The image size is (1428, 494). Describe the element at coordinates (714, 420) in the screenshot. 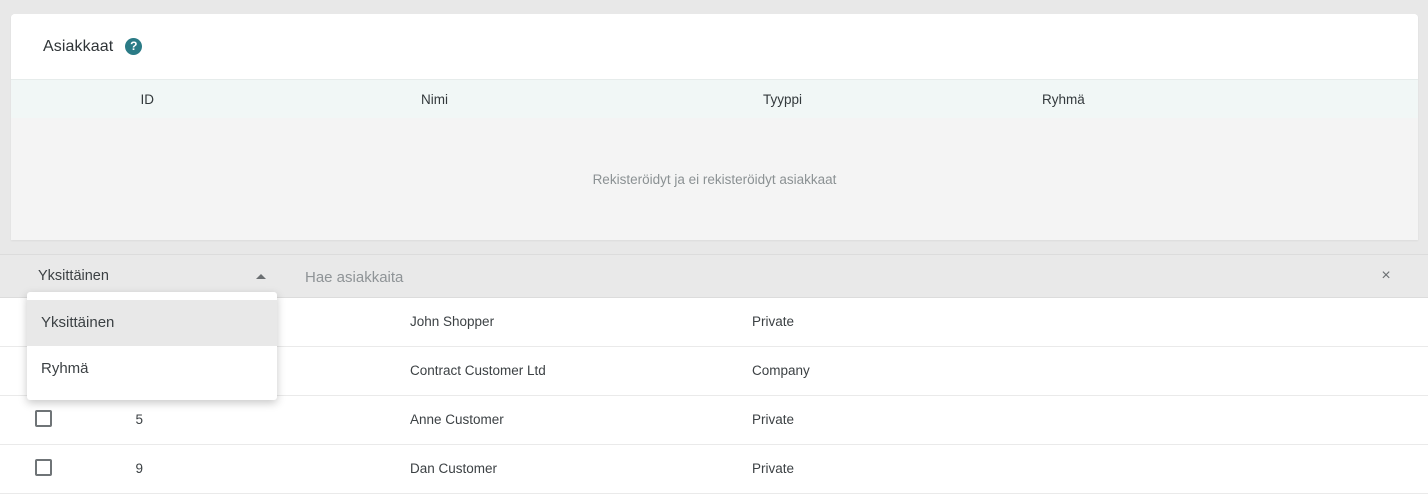

I see `table-row: 5 Anne Customer Private` at that location.